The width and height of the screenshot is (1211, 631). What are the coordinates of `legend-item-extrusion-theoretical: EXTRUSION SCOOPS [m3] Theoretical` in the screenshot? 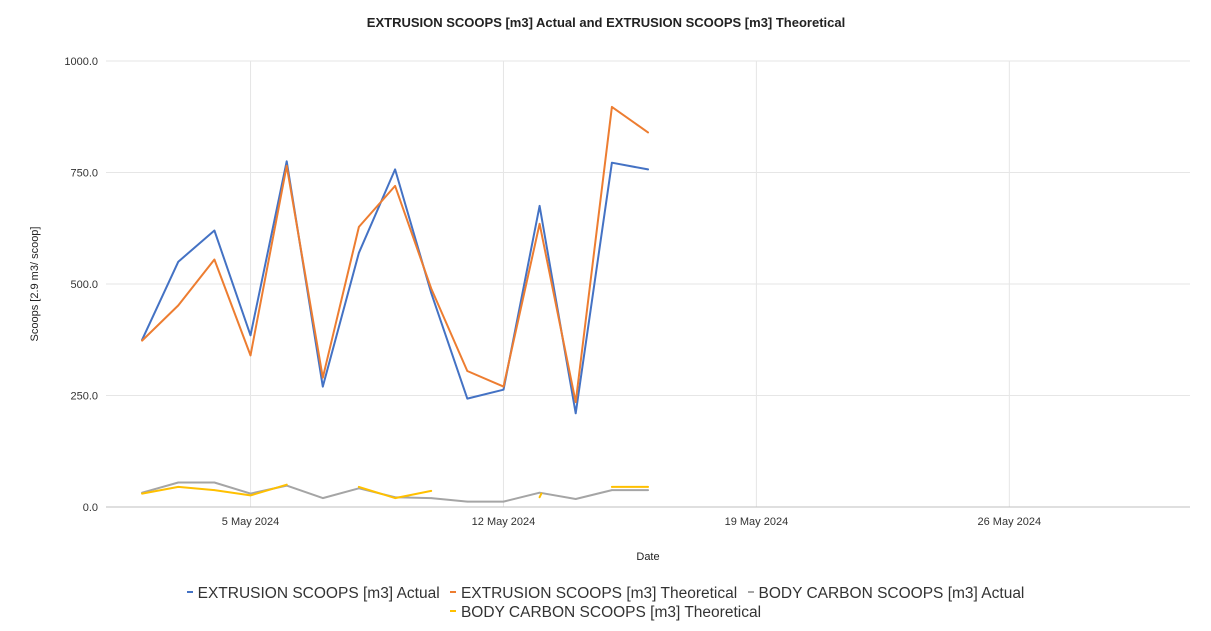 It's located at (593, 593).